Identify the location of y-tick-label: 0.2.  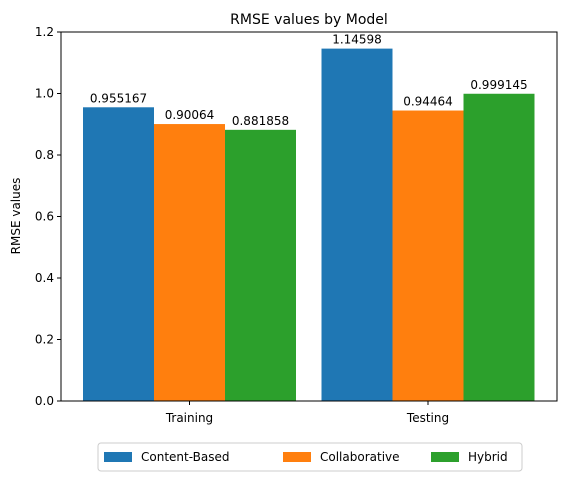
(44, 340).